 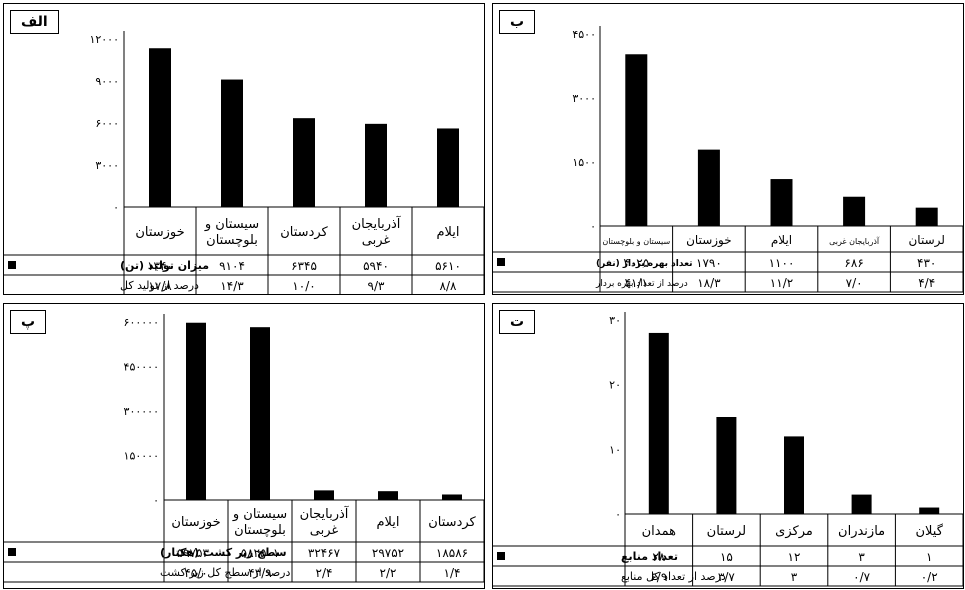 I want to click on data-value: ۵۸۲۵۰۱, so click(x=260, y=553).